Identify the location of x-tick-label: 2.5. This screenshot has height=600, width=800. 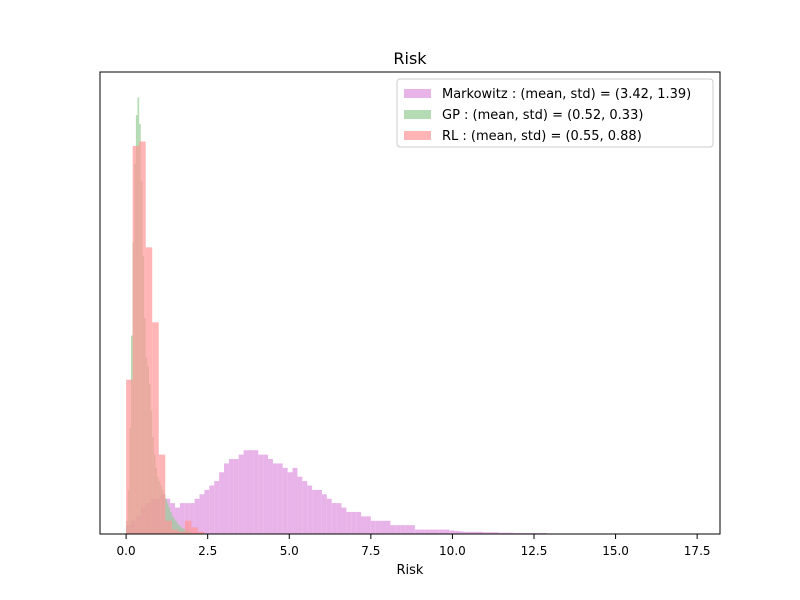
(207, 551).